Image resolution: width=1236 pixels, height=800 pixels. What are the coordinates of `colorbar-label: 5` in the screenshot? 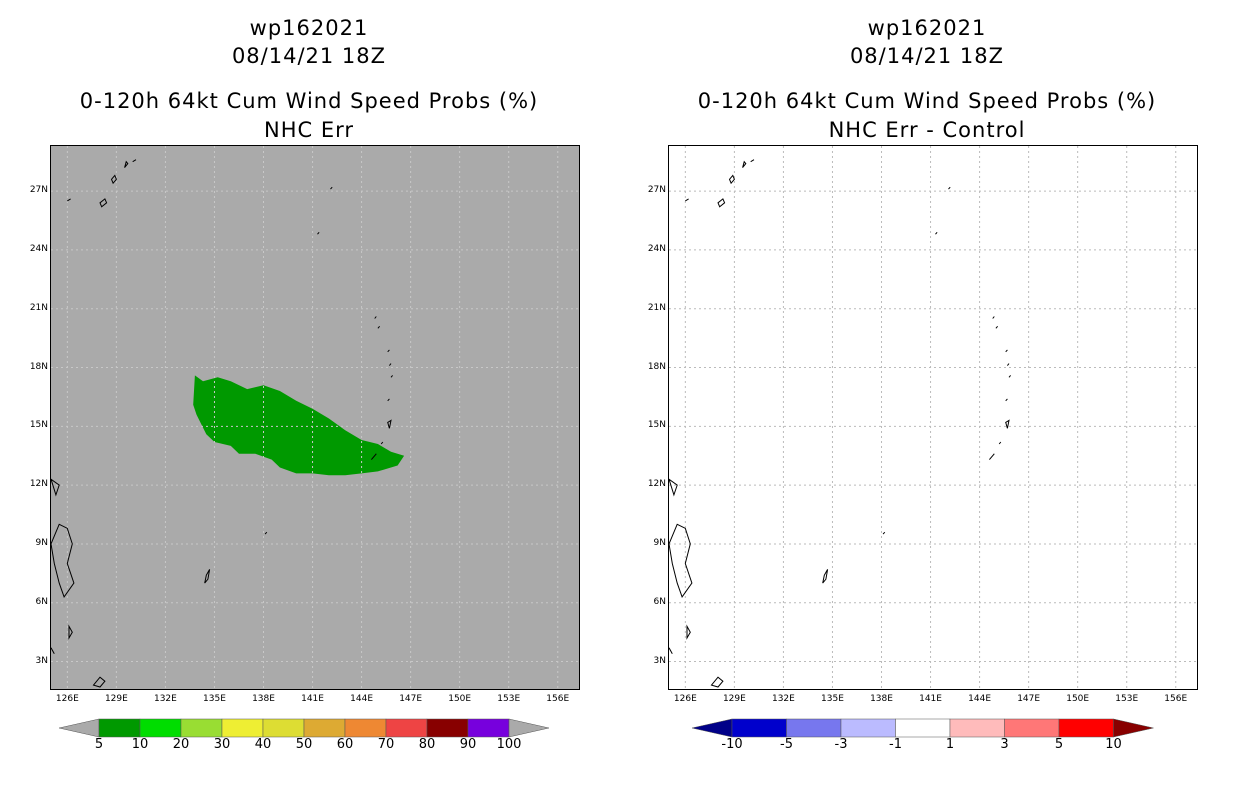 It's located at (99, 744).